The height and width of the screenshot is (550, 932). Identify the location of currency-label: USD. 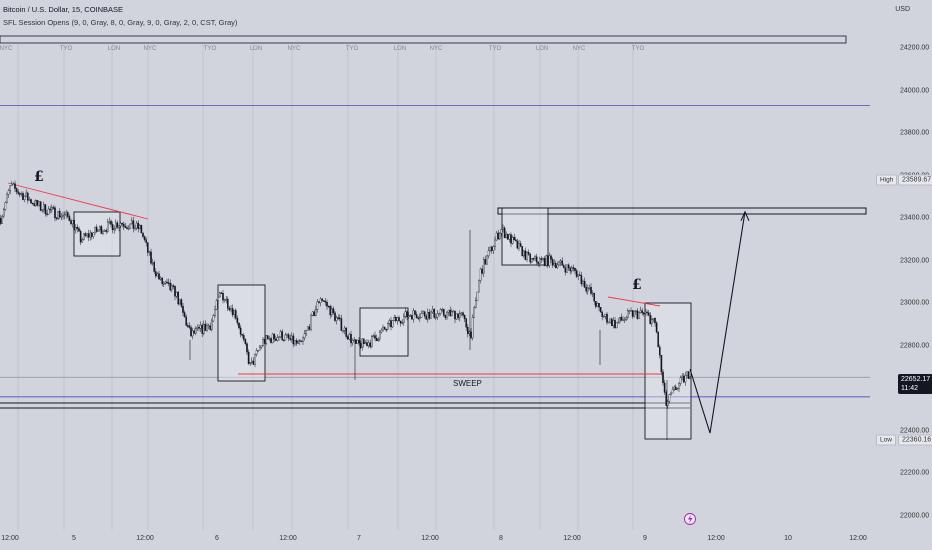
(902, 9).